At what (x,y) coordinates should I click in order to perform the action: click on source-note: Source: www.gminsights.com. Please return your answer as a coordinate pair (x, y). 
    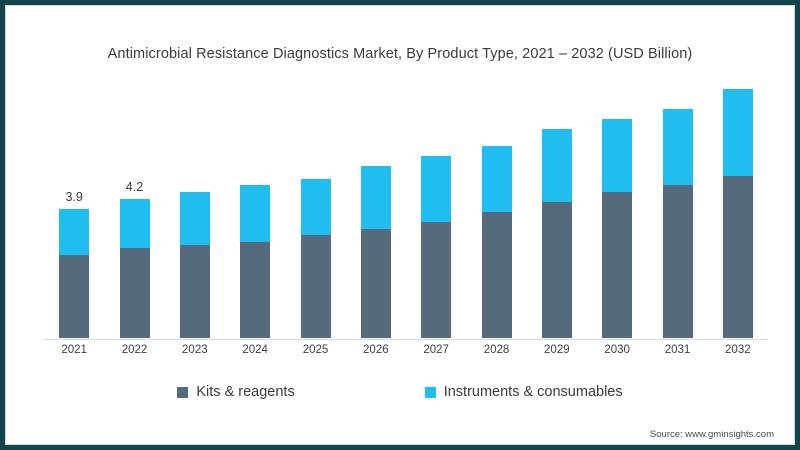
    Looking at the image, I should click on (711, 434).